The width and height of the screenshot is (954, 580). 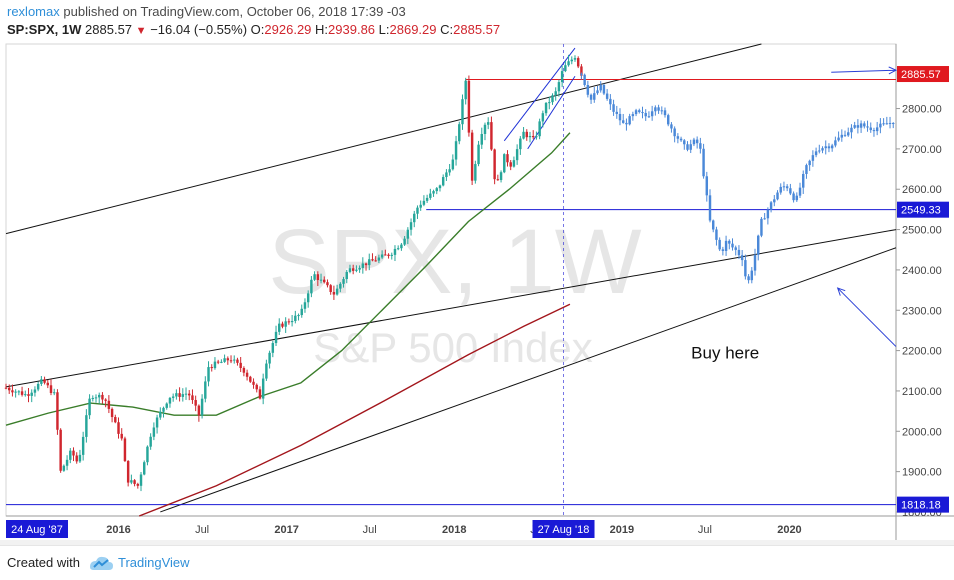 I want to click on high-label: H:, so click(x=322, y=29).